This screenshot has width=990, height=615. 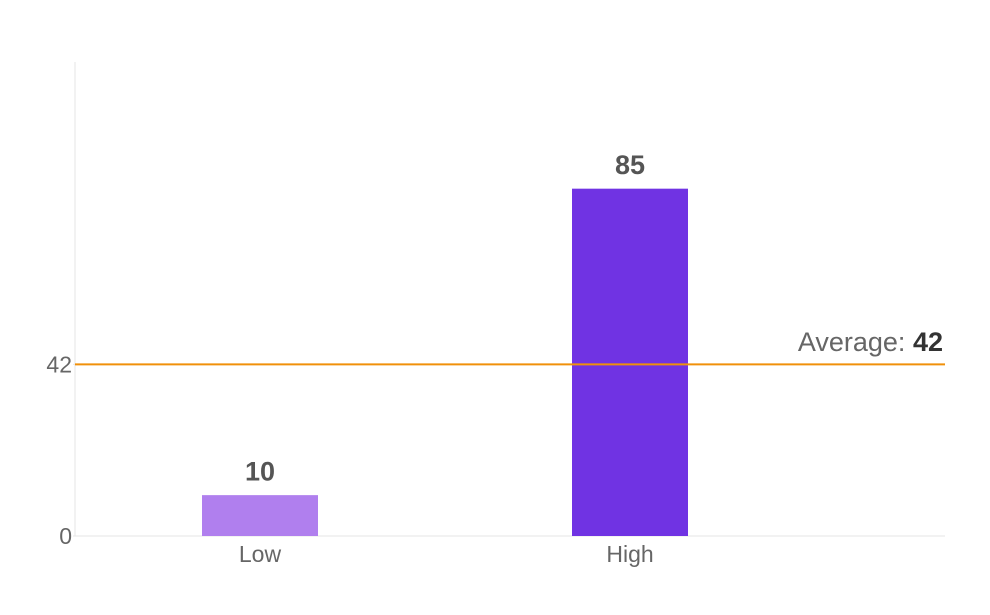 What do you see at coordinates (630, 165) in the screenshot?
I see `value-label: 85` at bounding box center [630, 165].